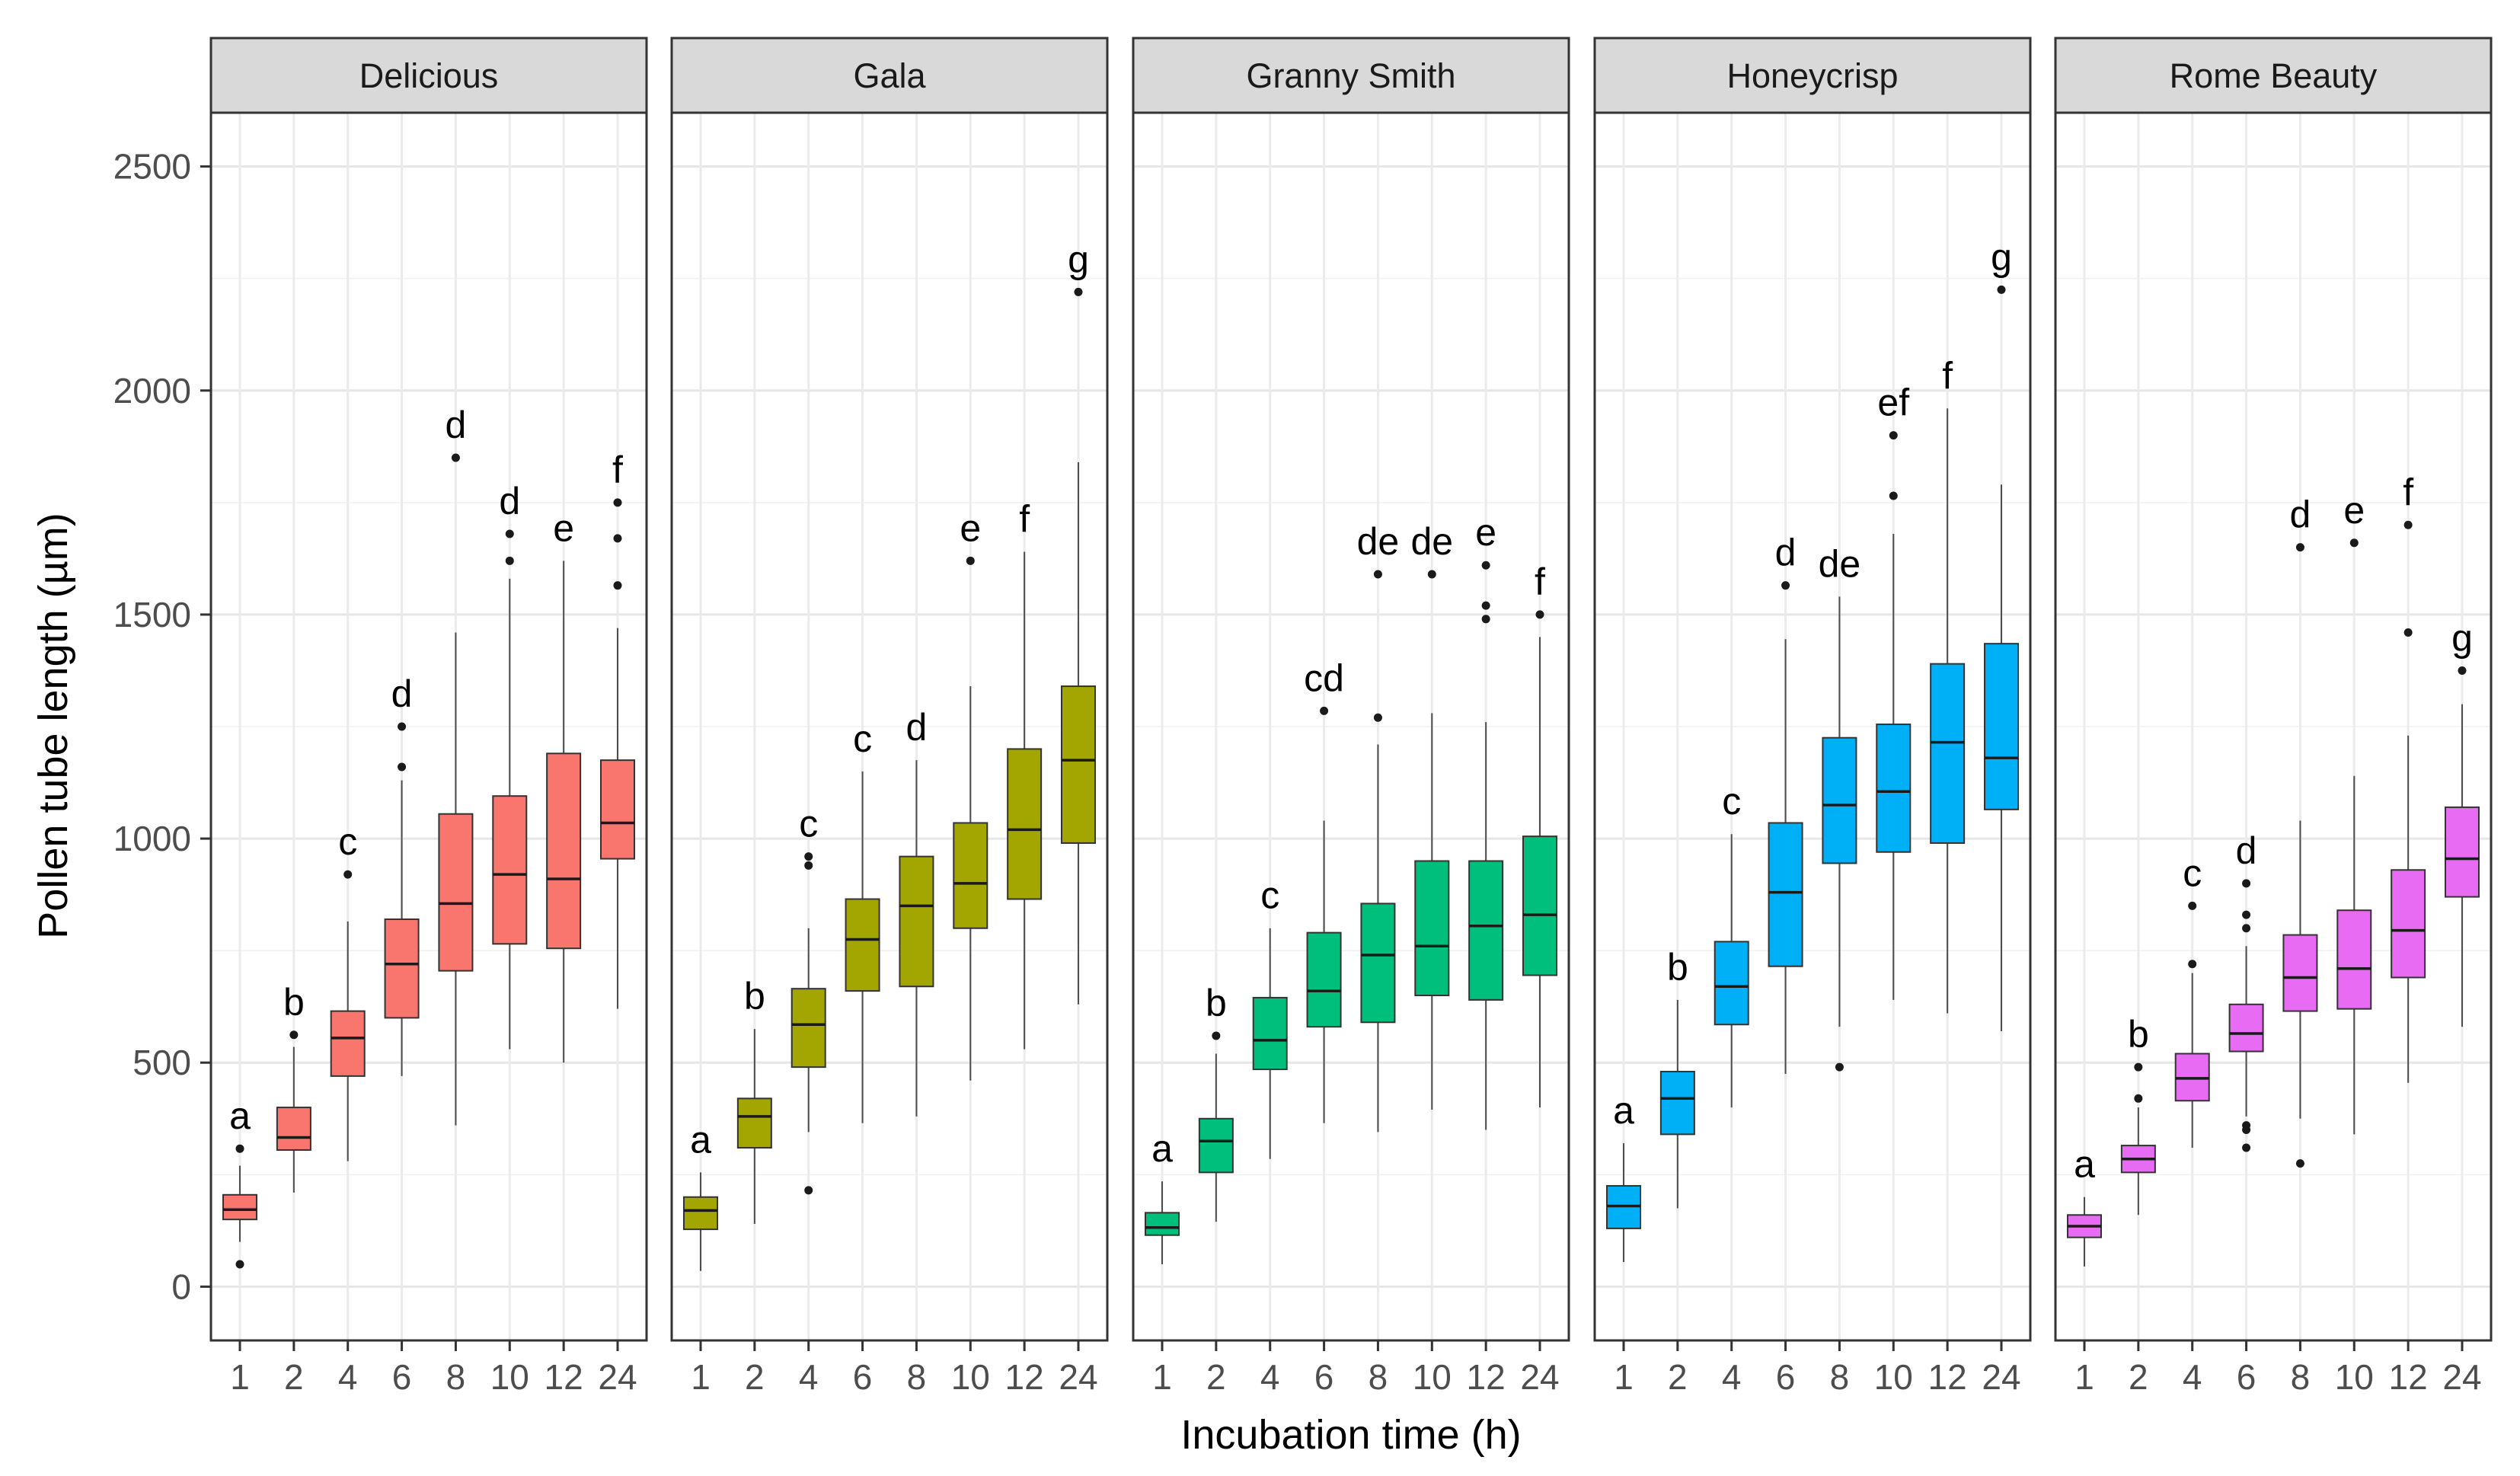 Image resolution: width=2520 pixels, height=1476 pixels. What do you see at coordinates (162, 726) in the screenshot?
I see `y-axis: 0 500 1000 1500 2000 2500` at bounding box center [162, 726].